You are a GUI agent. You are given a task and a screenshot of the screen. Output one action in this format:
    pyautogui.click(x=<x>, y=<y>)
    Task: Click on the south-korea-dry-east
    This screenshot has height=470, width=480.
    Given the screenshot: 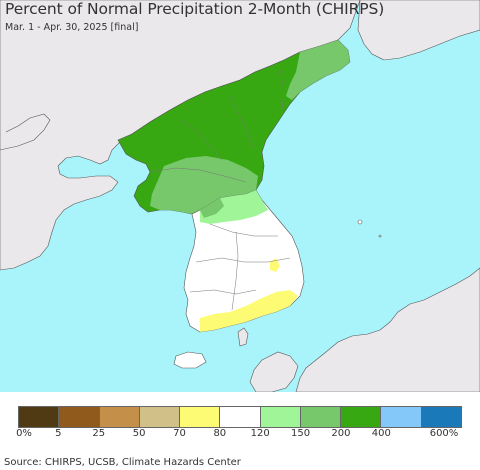 What is the action you would take?
    pyautogui.click(x=275, y=265)
    